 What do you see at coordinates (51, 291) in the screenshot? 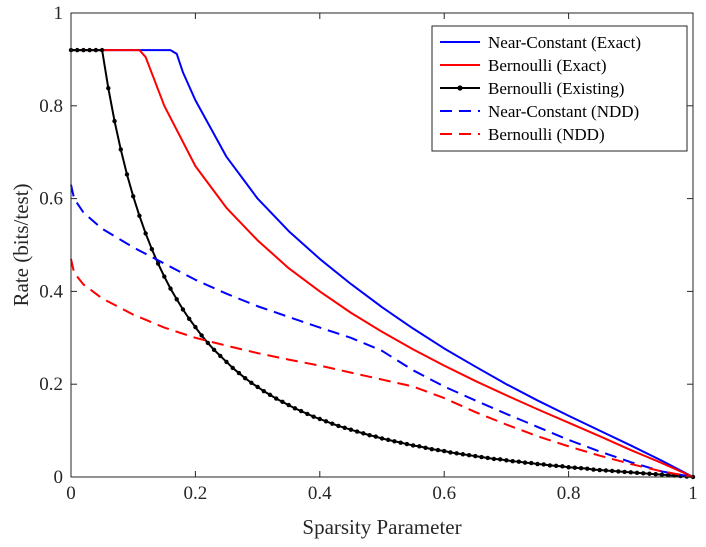
I see `y-tick-label-3: 0.4` at bounding box center [51, 291].